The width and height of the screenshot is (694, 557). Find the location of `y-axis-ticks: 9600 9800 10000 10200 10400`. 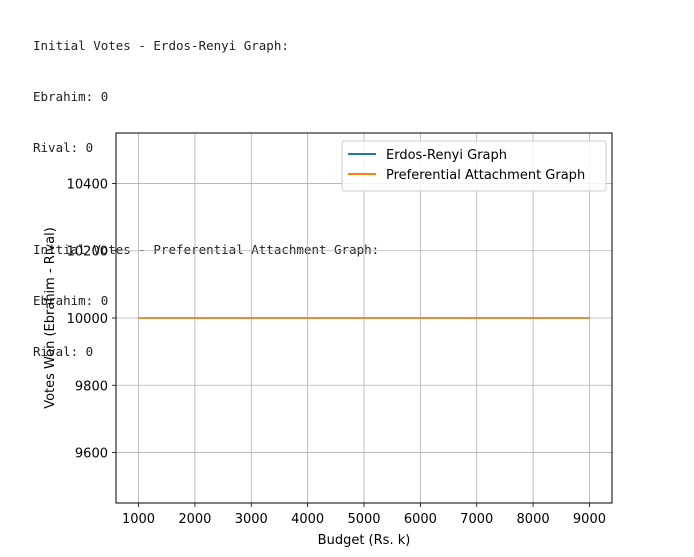

y-axis-ticks: 9600 9800 10000 10200 10400 is located at coordinates (91, 319).